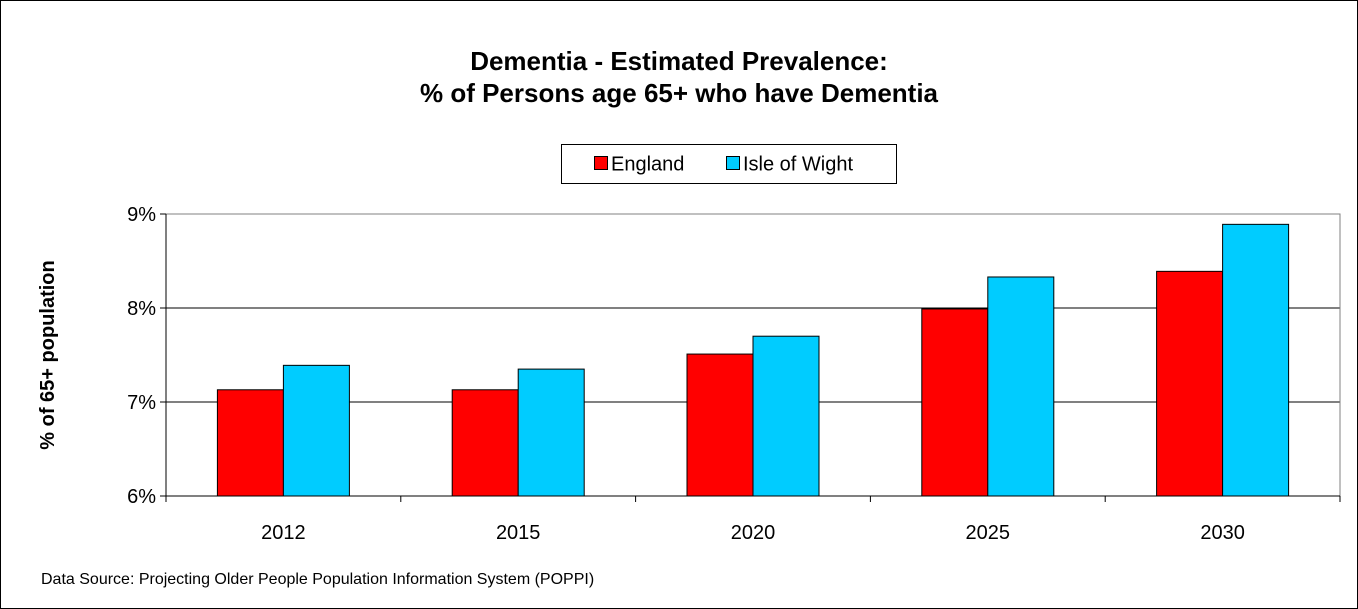 This screenshot has width=1358, height=609. I want to click on bar-isle-of-wight-2015, so click(551, 432).